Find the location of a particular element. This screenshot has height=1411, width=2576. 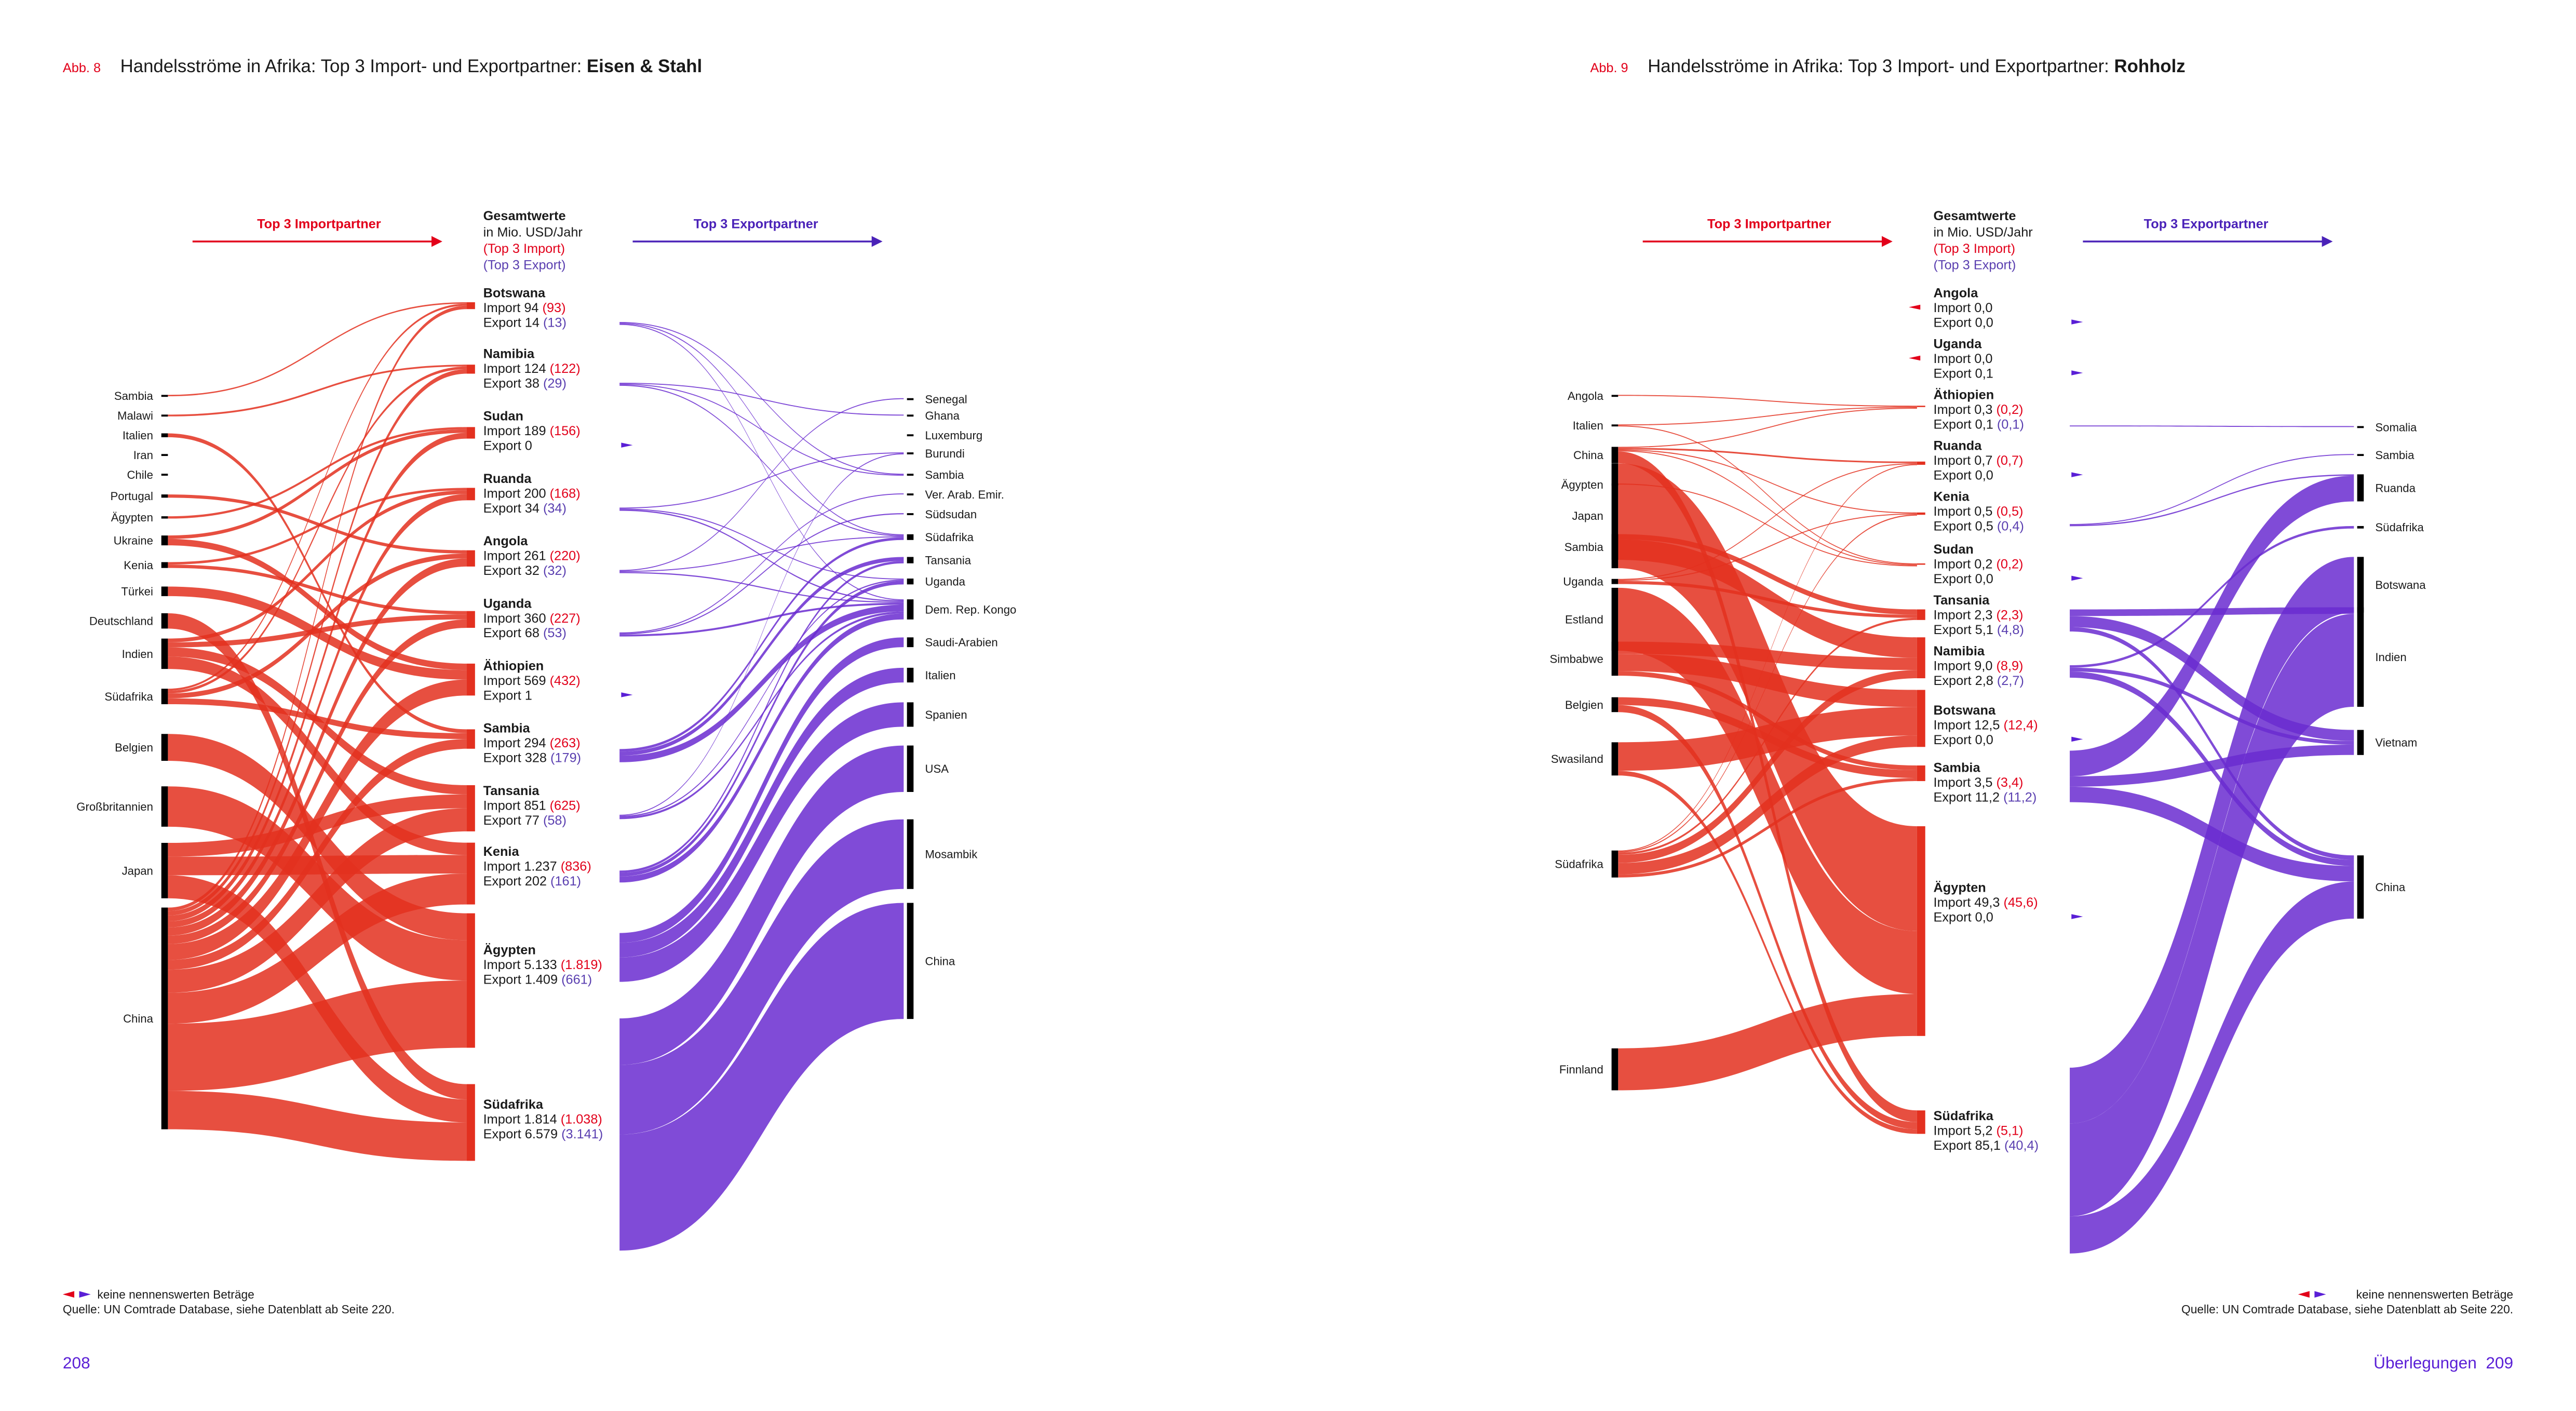

export-top3-value: (58) is located at coordinates (553, 820).